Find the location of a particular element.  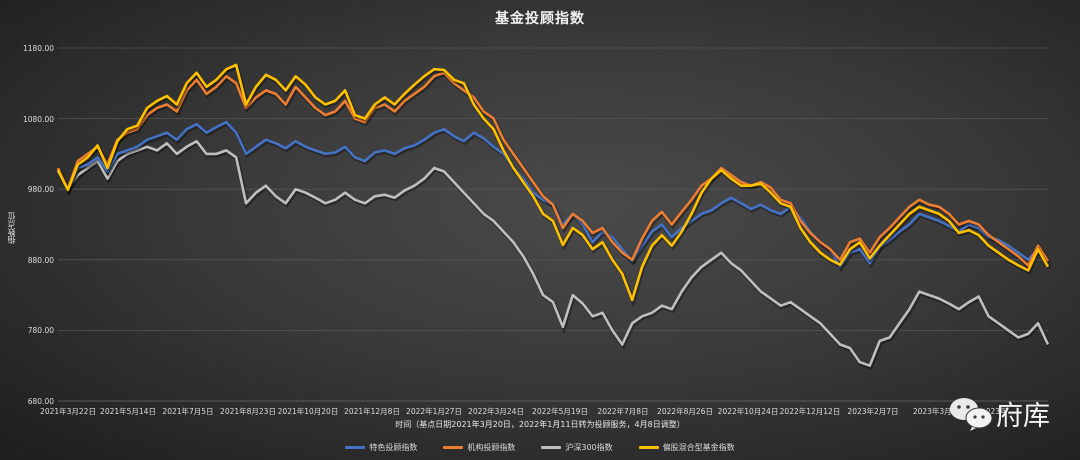

x-tick: 2021年8月23日 is located at coordinates (248, 411).